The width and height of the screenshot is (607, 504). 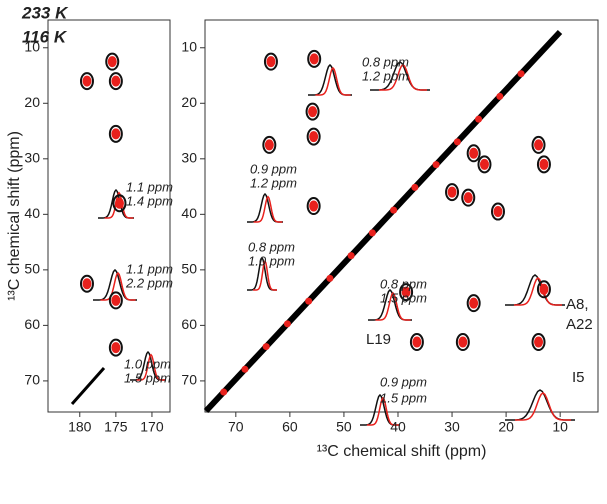 I want to click on y-tick-label: 60, so click(x=32, y=324).